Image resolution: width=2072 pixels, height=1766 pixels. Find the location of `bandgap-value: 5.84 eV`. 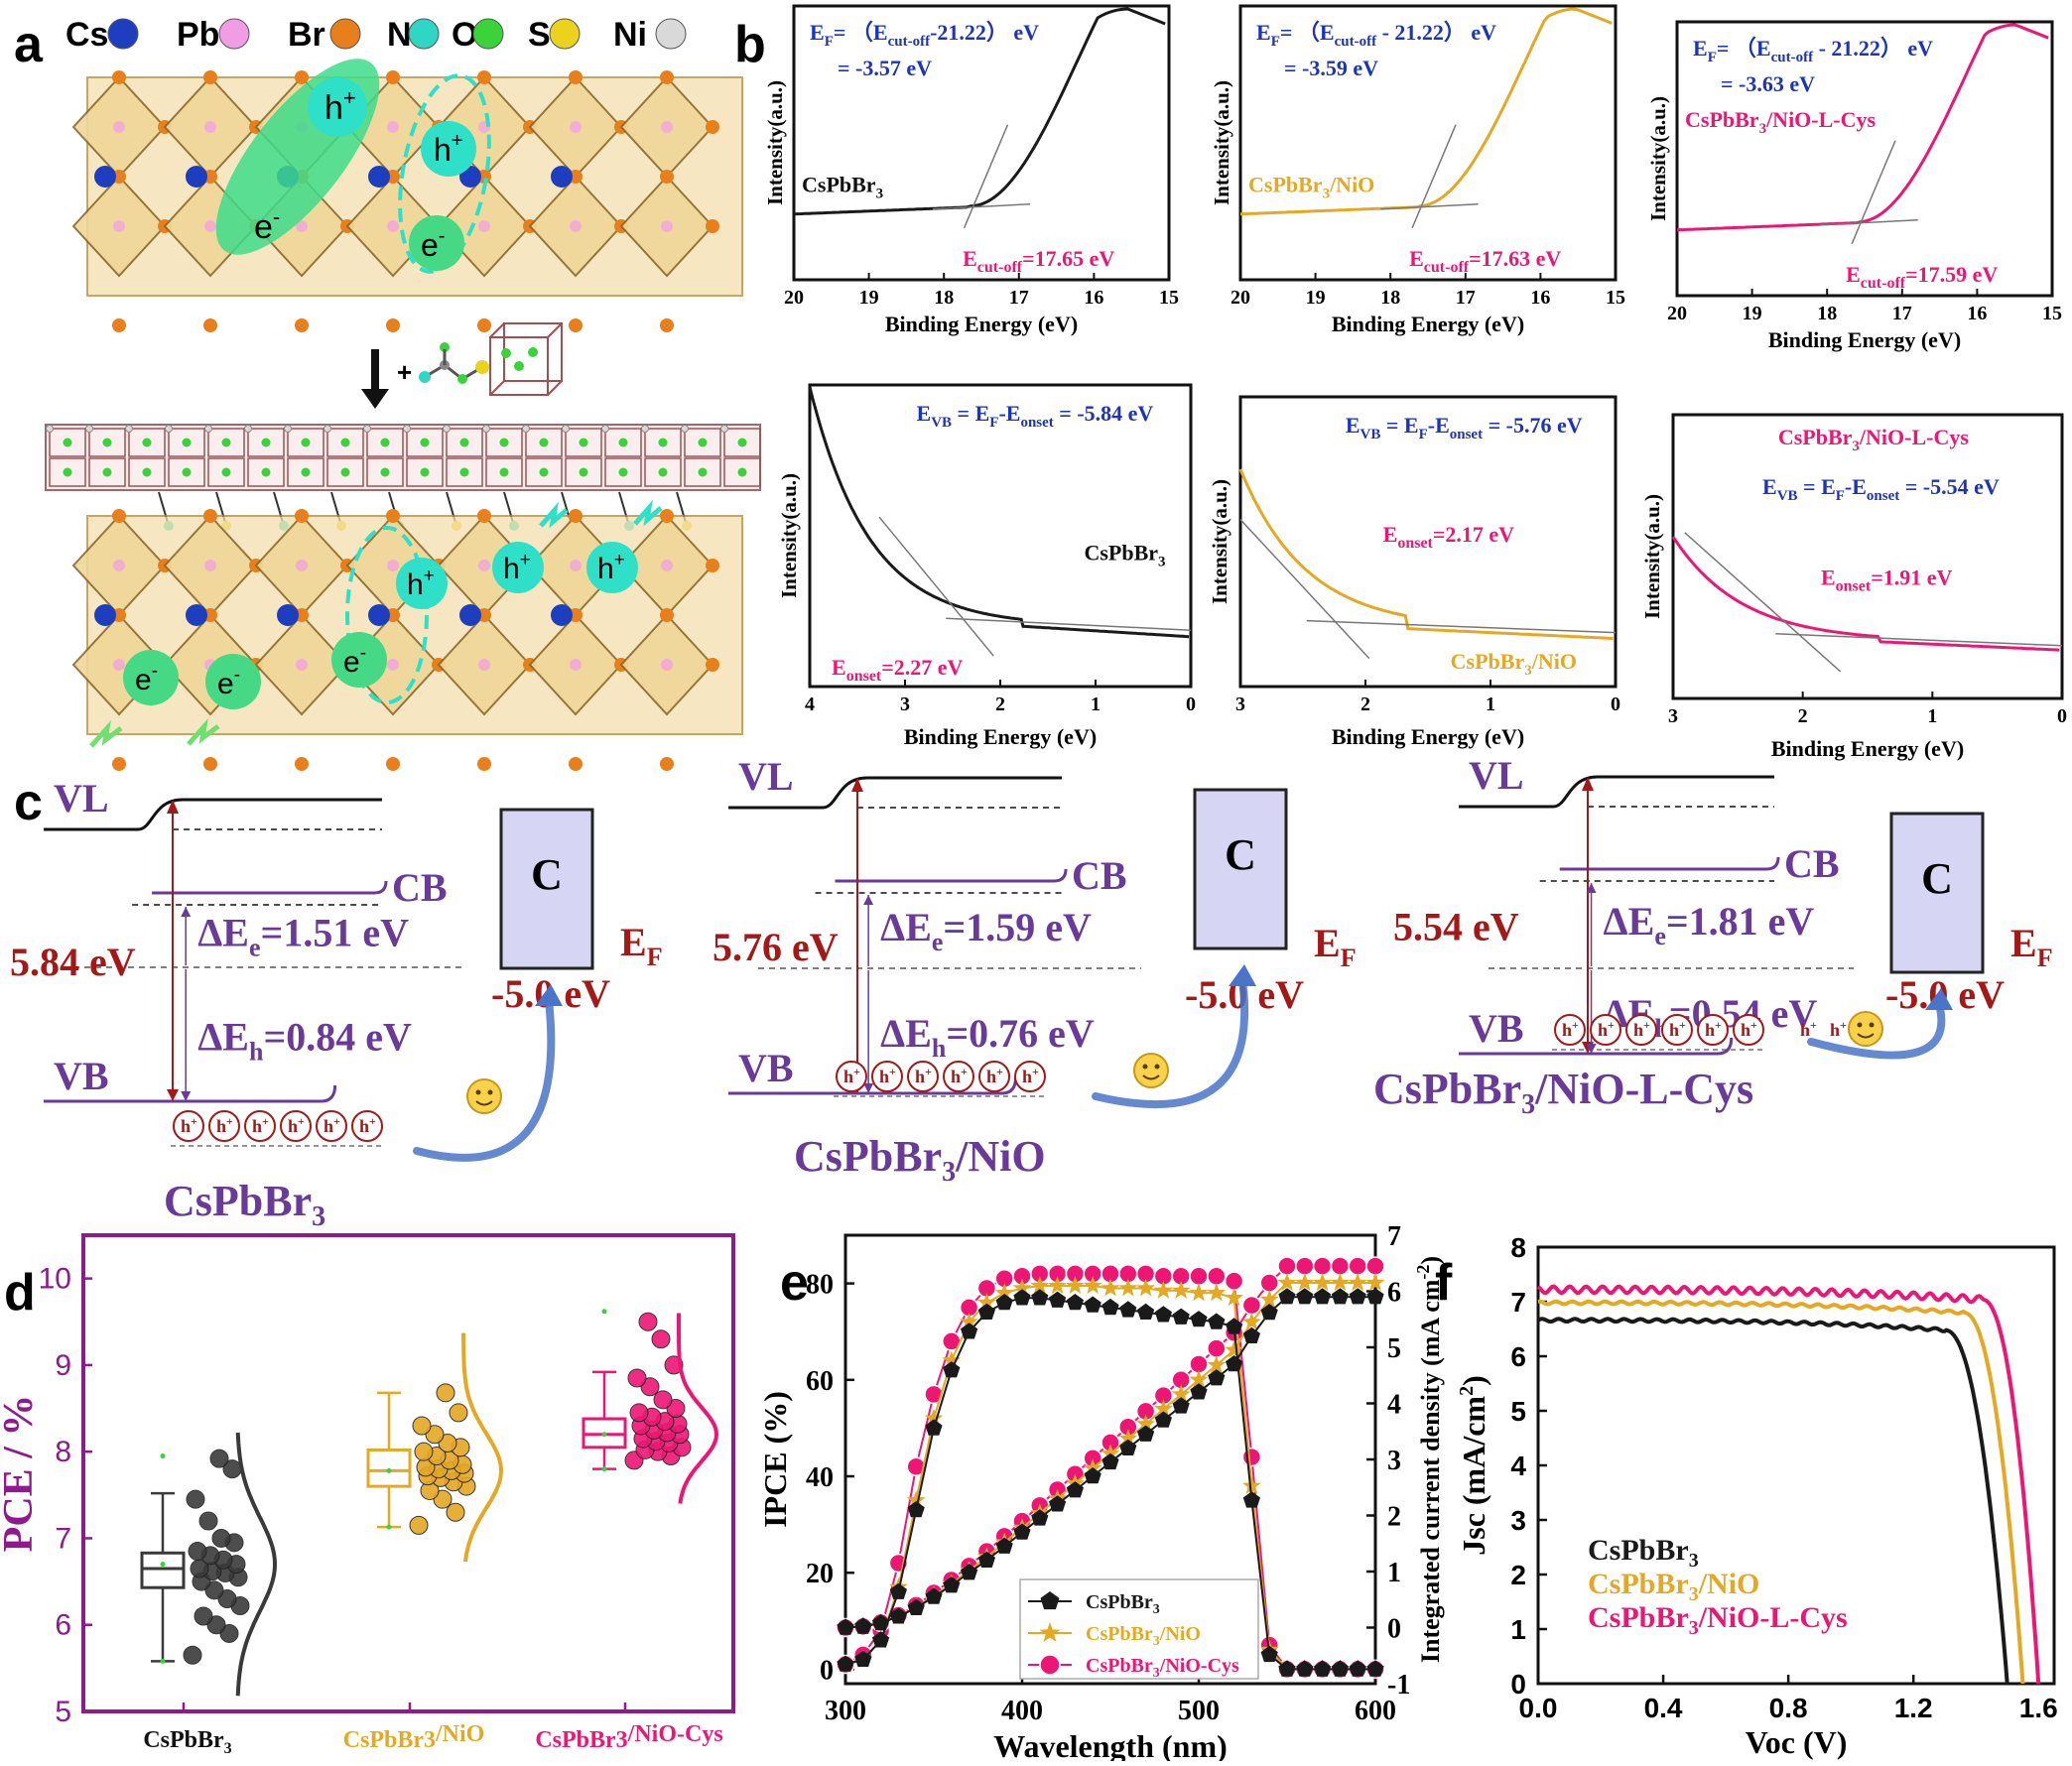

bandgap-value: 5.84 eV is located at coordinates (73, 962).